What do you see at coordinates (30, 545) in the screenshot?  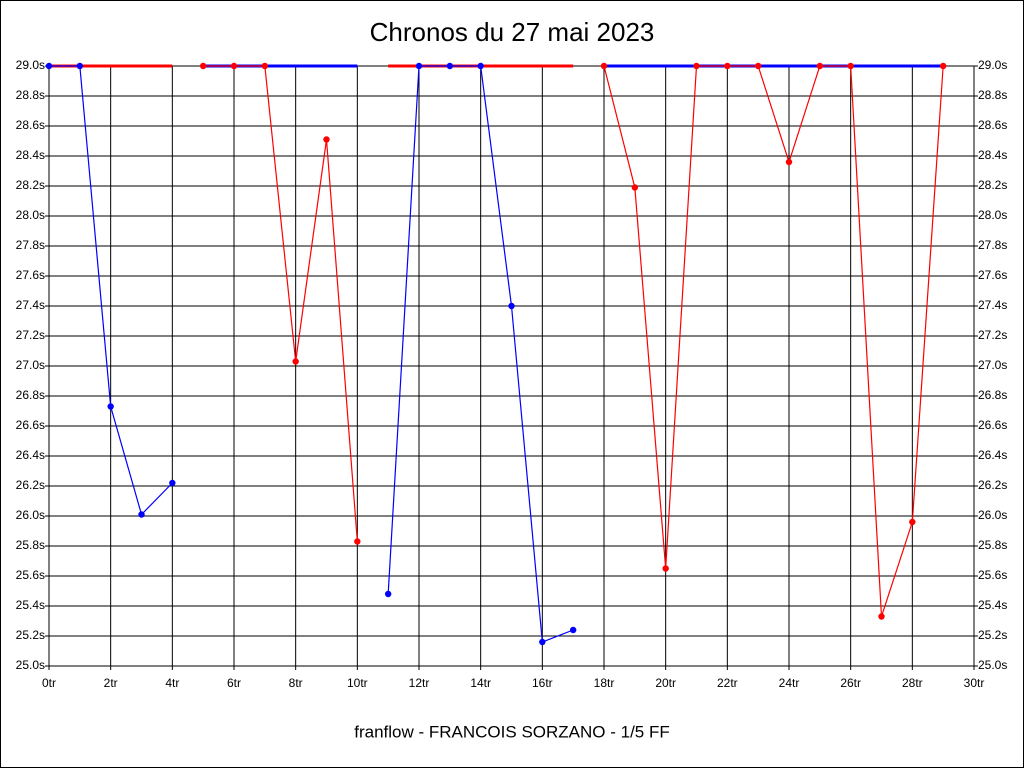 I see `y-tick-label: 25.8s` at bounding box center [30, 545].